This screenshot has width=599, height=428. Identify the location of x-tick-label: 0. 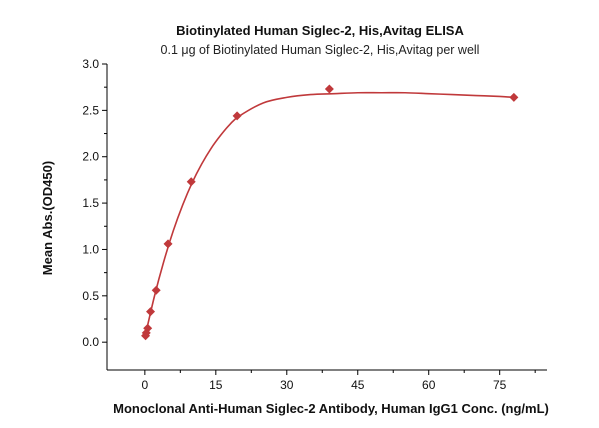
(145, 385).